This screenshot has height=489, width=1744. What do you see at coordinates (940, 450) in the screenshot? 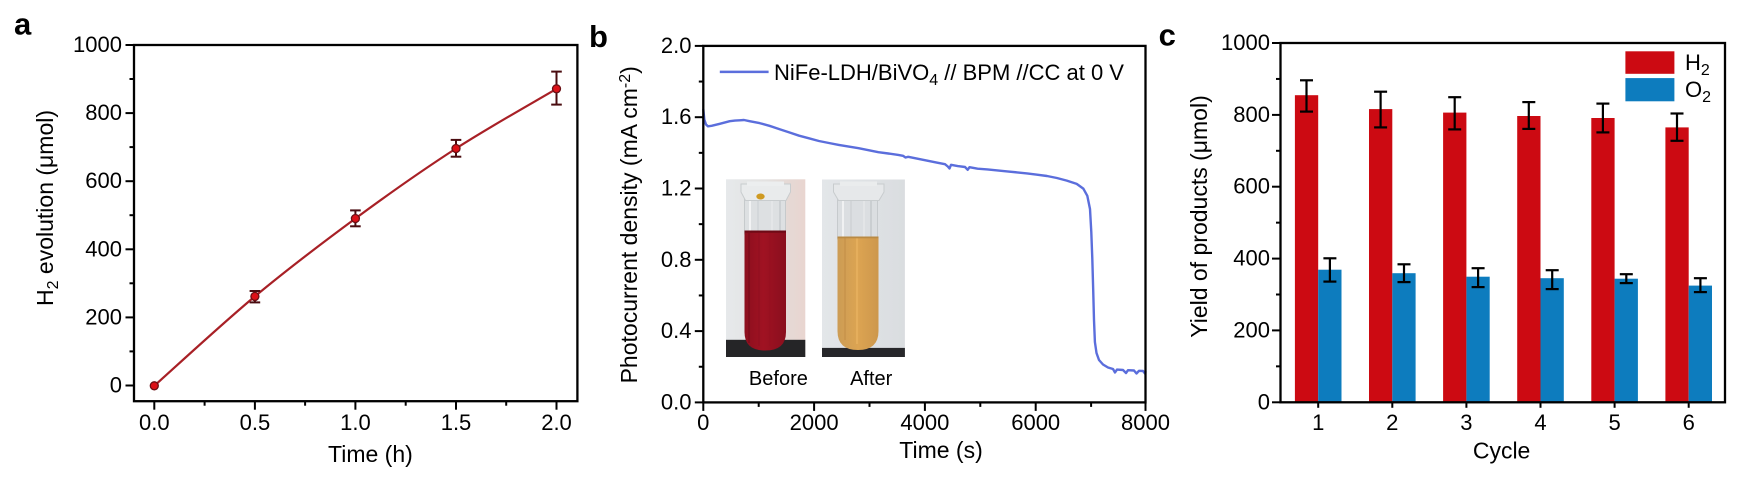
I see `svg-text: Time (s)` at bounding box center [940, 450].